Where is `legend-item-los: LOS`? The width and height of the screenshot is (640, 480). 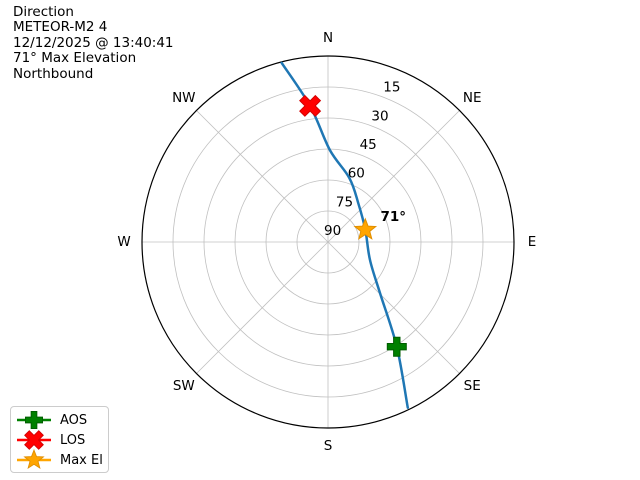
legend-item-los: LOS is located at coordinates (59, 440).